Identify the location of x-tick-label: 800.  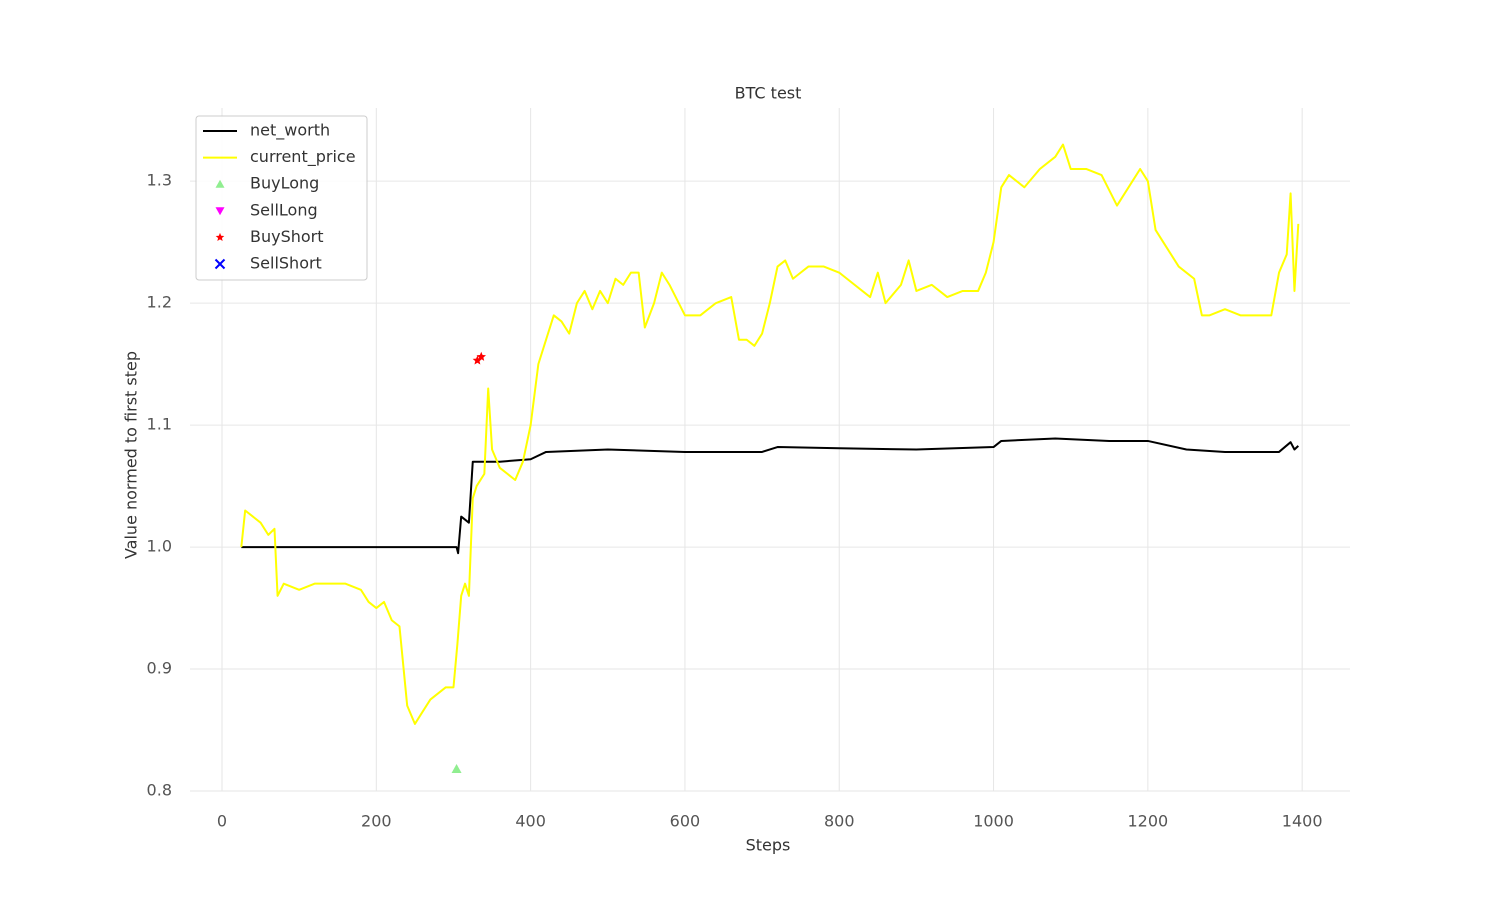
(839, 821).